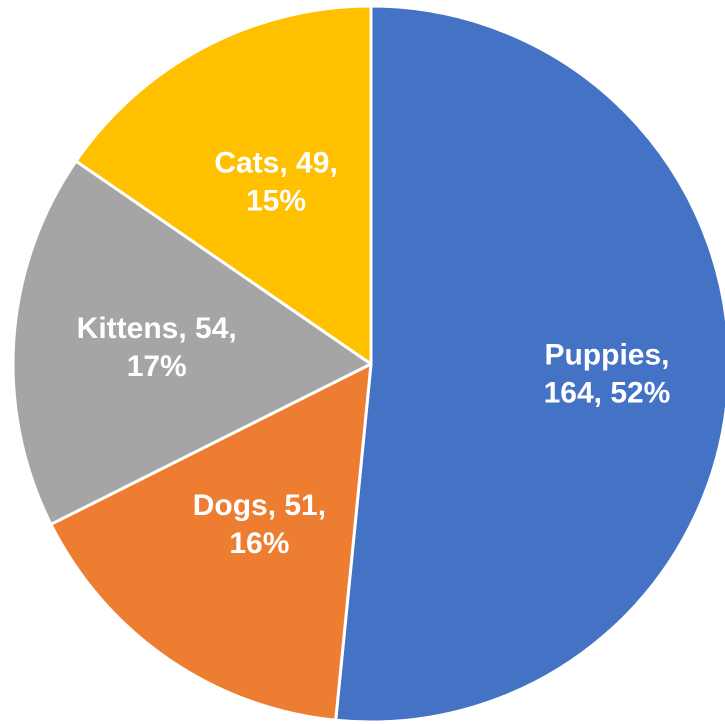  Describe the element at coordinates (259, 505) in the screenshot. I see `data-label-line: Dogs, 51,` at that location.